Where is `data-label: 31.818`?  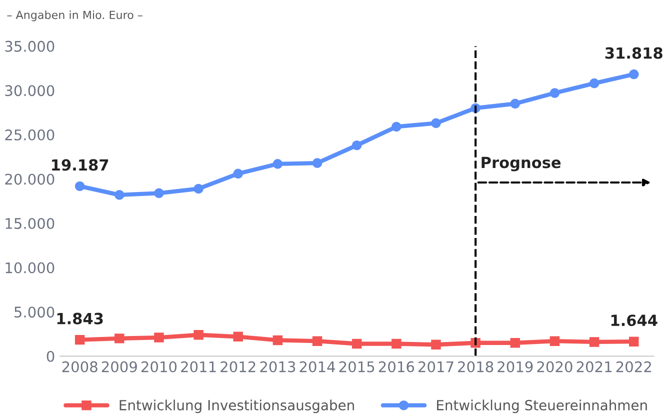 data-label: 31.818 is located at coordinates (633, 53).